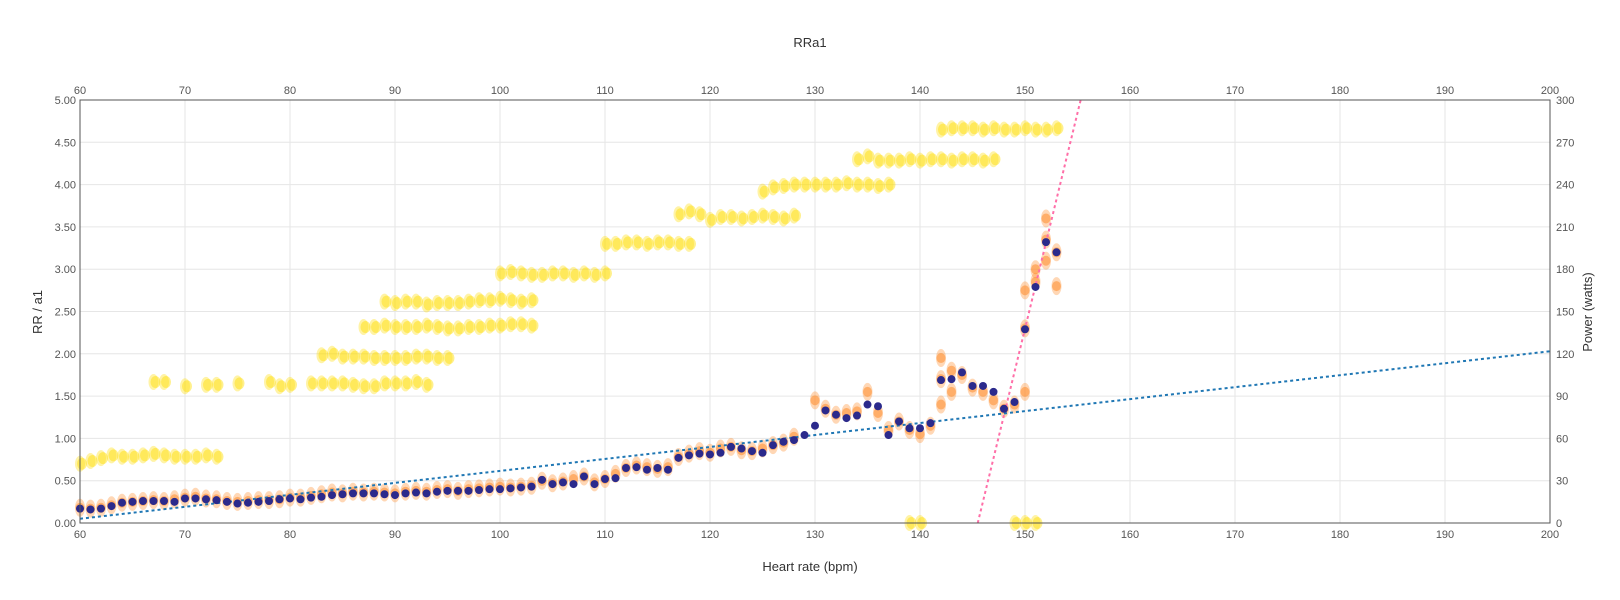  Describe the element at coordinates (1565, 101) in the screenshot. I see `y2-tick-label: 300` at that location.